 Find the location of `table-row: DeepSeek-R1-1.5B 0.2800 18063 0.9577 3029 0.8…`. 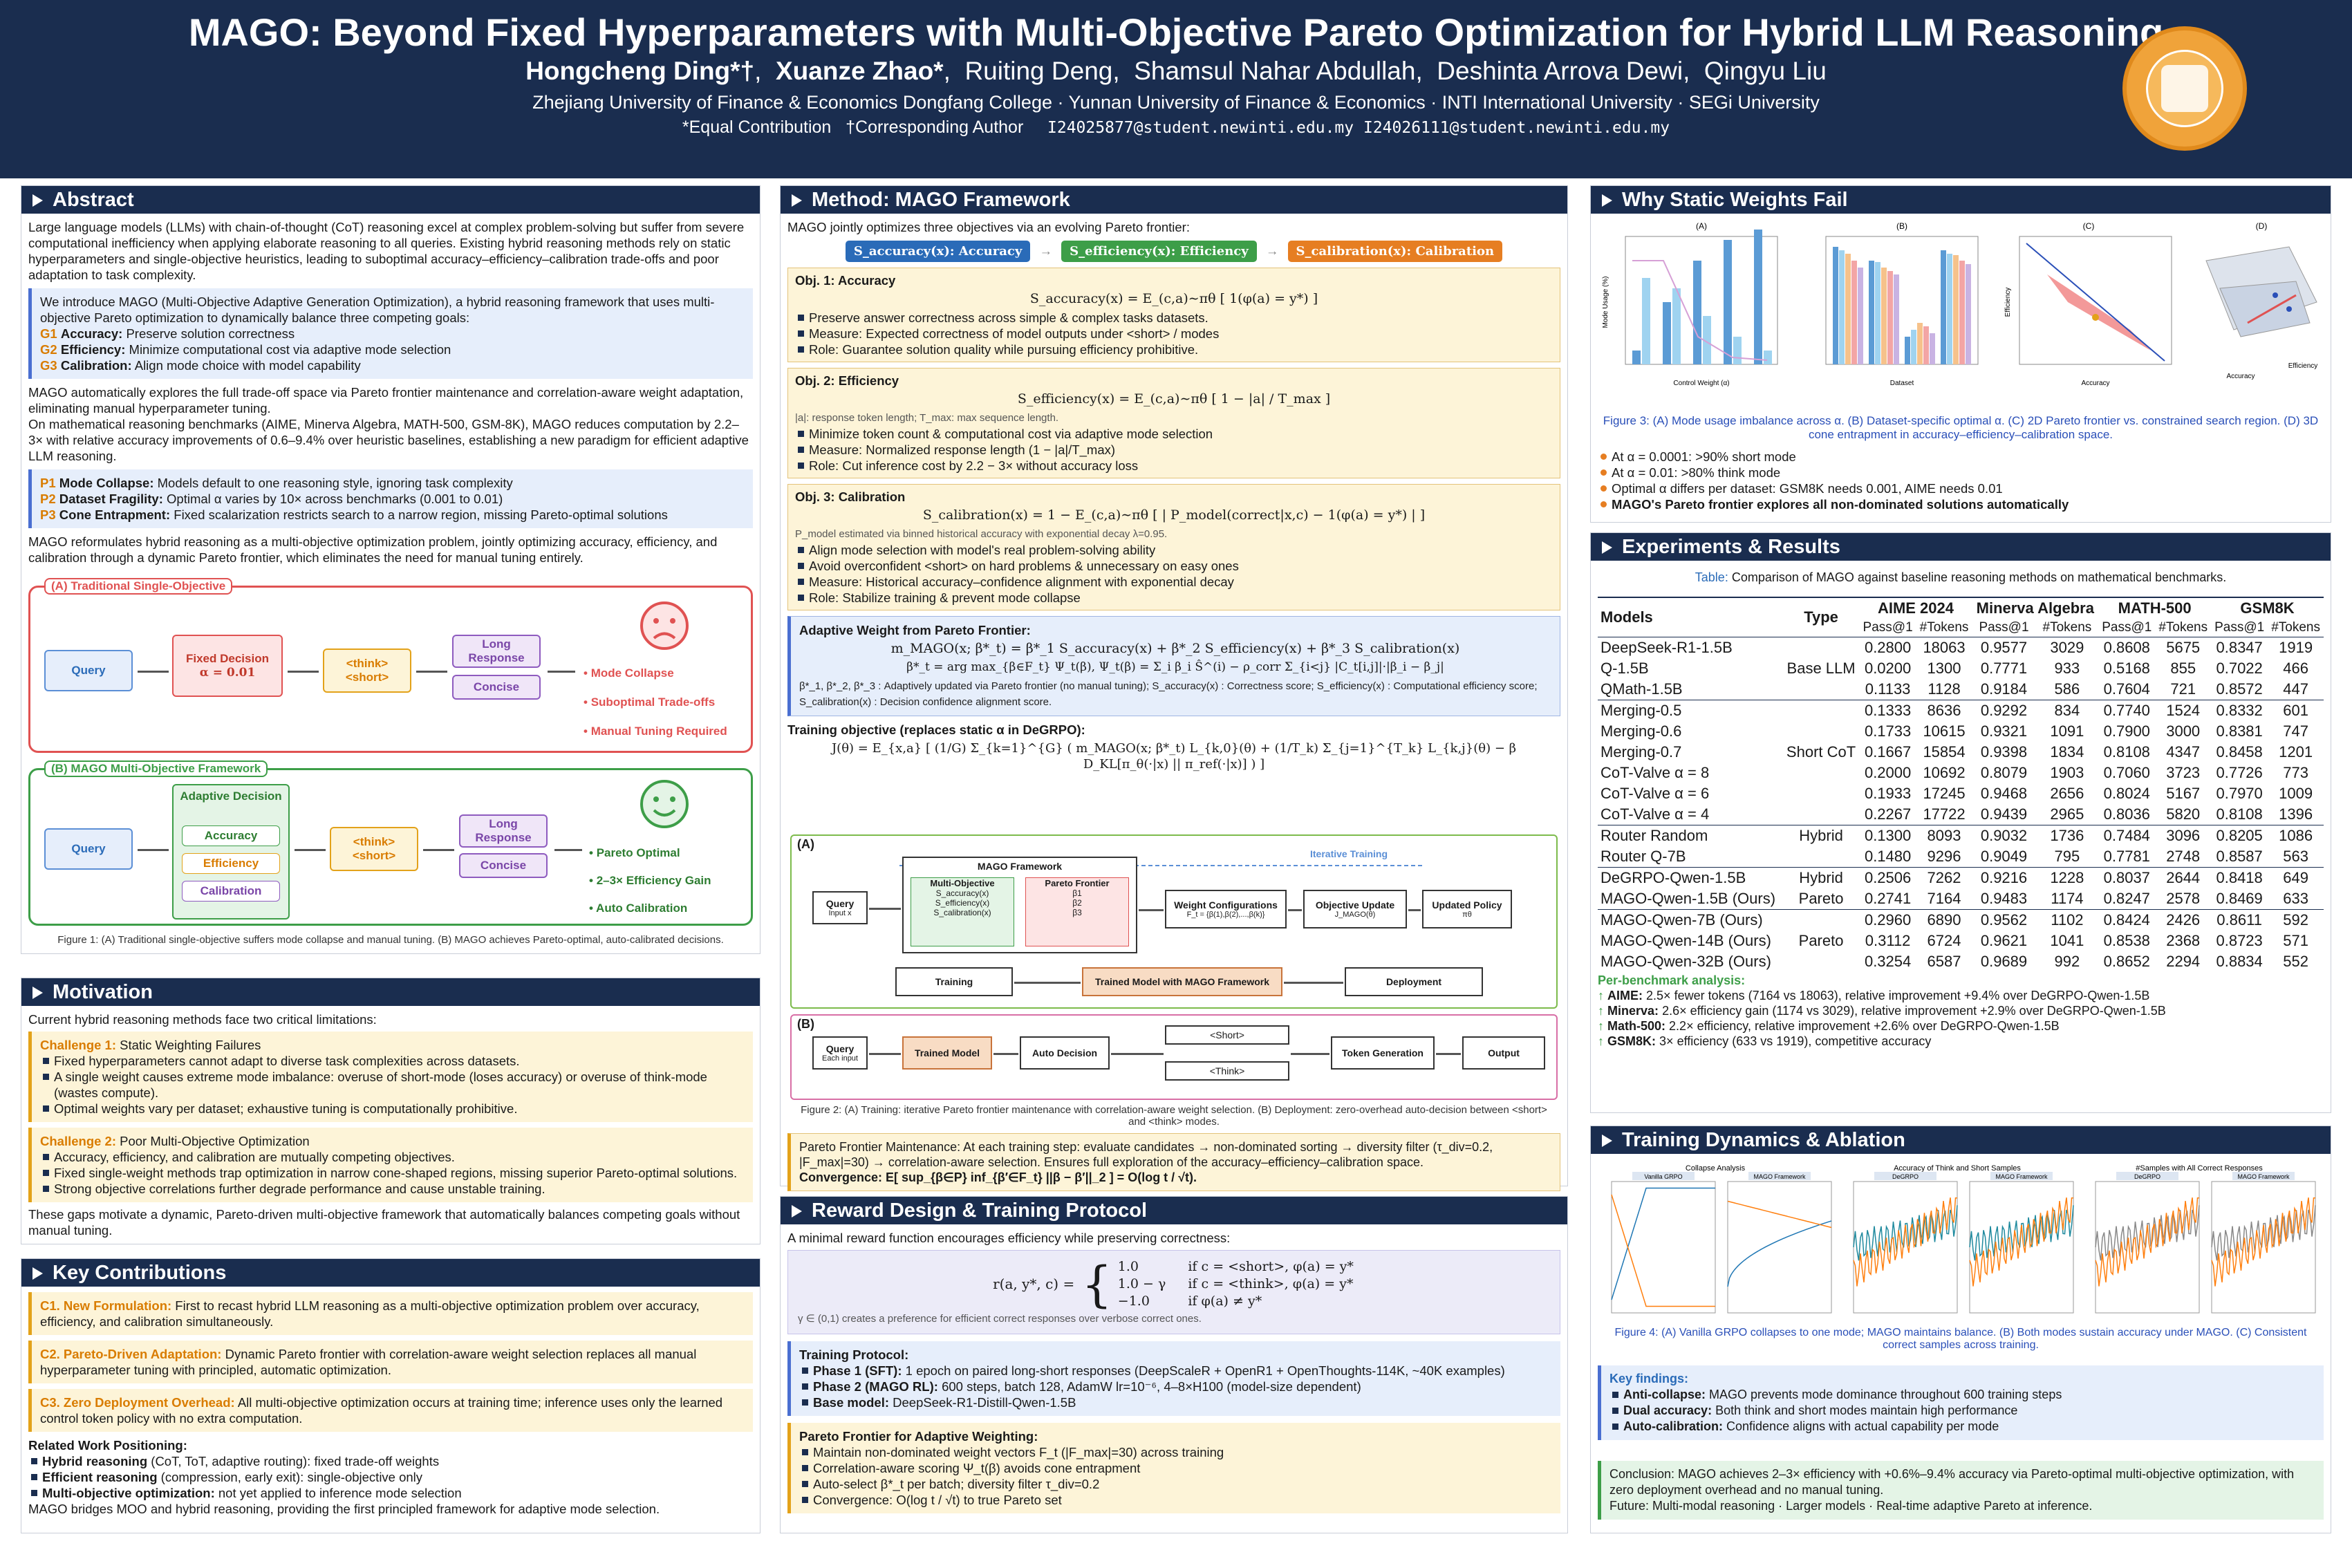

table-row: DeepSeek-R1-1.5B 0.2800 18063 0.9577 3029 0.8… is located at coordinates (1961, 647).